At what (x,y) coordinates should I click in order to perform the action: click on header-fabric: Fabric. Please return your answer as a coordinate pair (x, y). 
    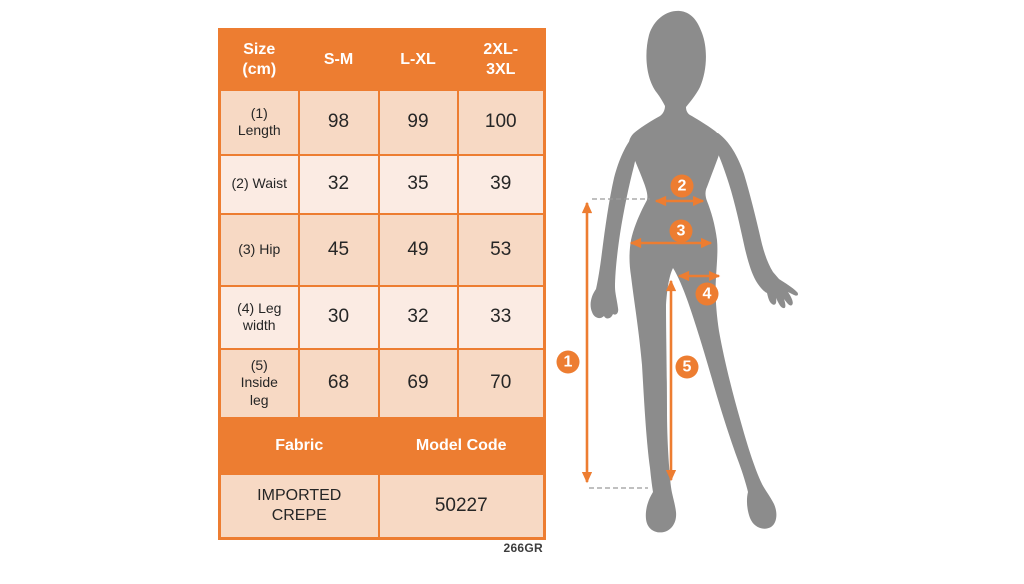
    Looking at the image, I should click on (299, 445).